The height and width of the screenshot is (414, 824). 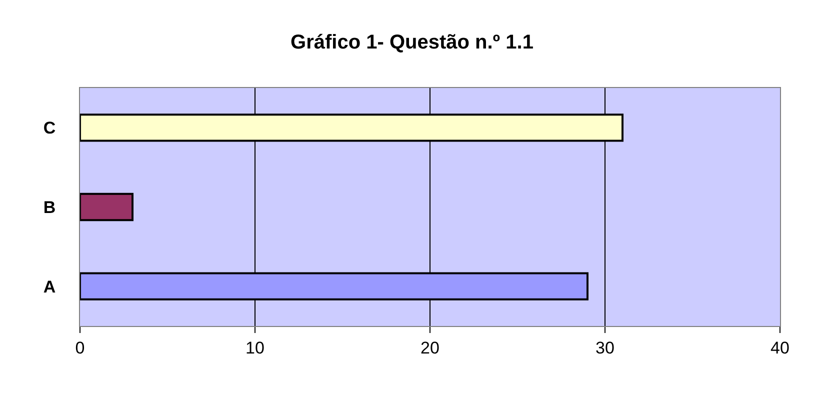 What do you see at coordinates (412, 42) in the screenshot?
I see `chart-title: Gráfico 1- Questão n.º 1.1` at bounding box center [412, 42].